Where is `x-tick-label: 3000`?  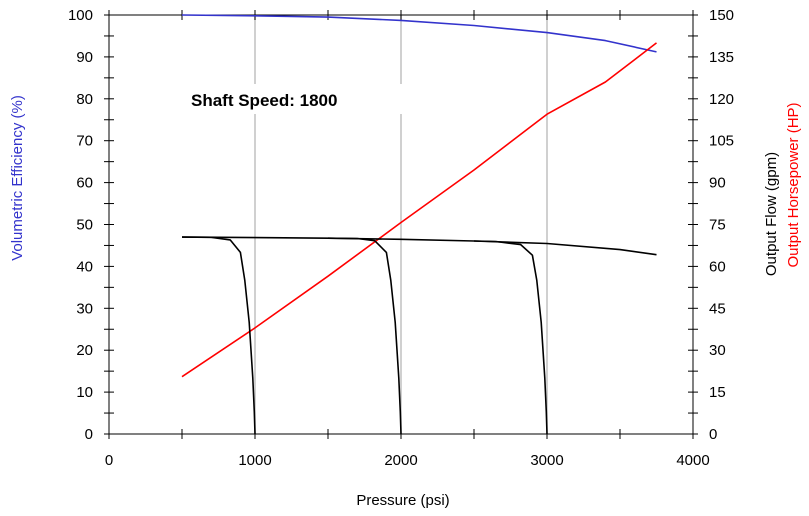 x-tick-label: 3000 is located at coordinates (546, 460).